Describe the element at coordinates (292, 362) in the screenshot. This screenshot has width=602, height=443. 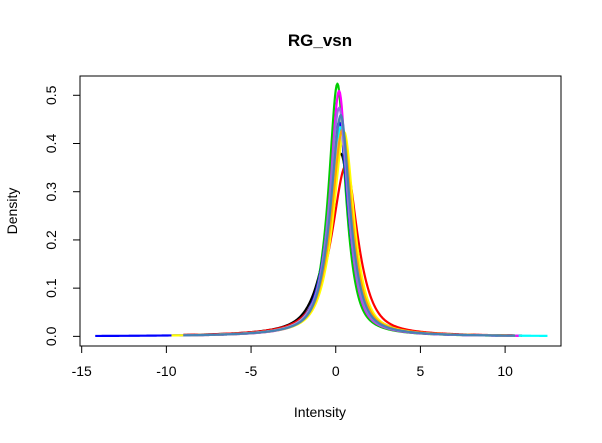
I see `x-axis: -15 -10 -5 0 5 10` at that location.